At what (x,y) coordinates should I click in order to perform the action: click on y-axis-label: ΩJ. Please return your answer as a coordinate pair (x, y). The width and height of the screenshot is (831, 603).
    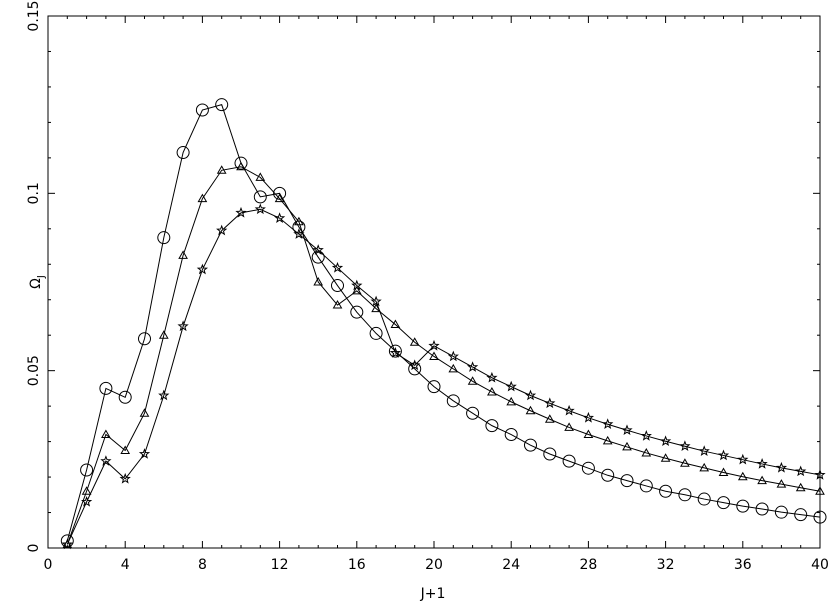
    Looking at the image, I should click on (37, 282).